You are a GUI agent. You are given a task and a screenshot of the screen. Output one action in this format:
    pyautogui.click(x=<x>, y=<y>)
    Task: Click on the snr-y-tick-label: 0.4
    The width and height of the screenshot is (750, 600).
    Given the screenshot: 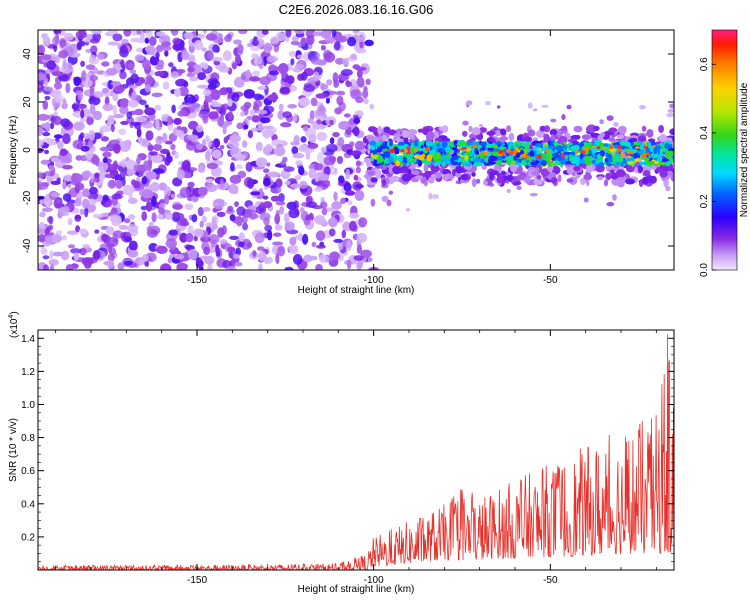 What is the action you would take?
    pyautogui.click(x=28, y=504)
    